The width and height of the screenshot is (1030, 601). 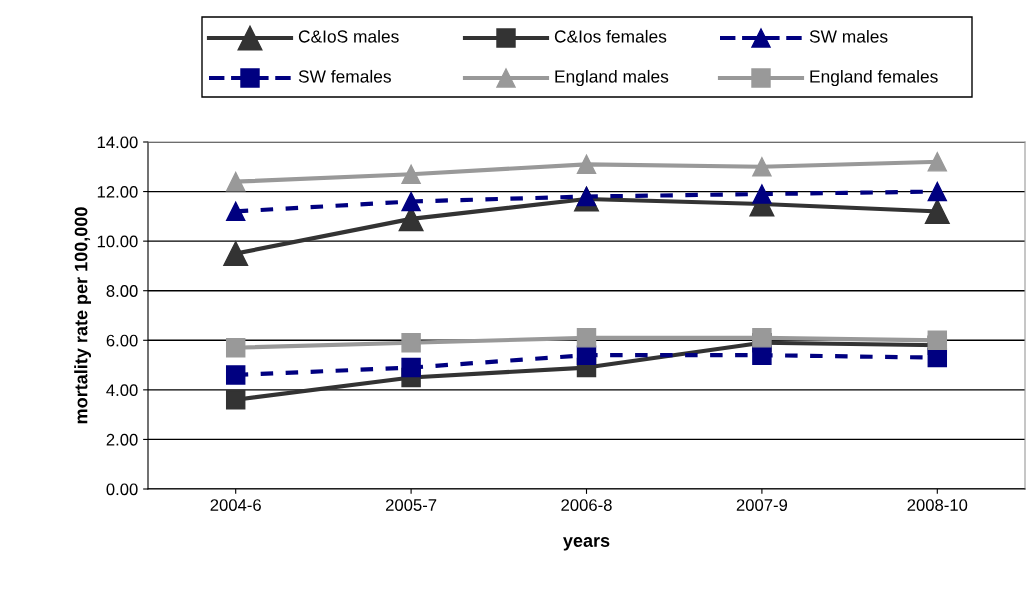 I want to click on x-tick-label: 2008-10, so click(x=937, y=505).